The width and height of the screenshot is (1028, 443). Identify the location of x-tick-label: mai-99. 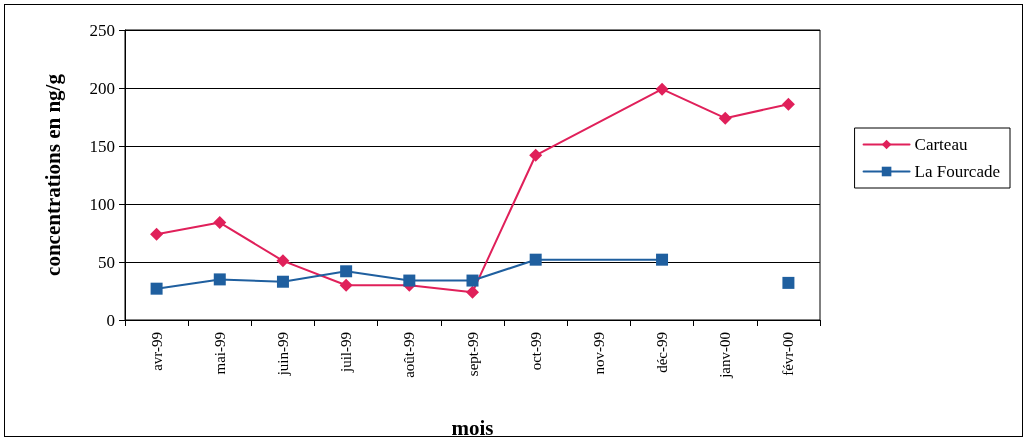
(219, 353).